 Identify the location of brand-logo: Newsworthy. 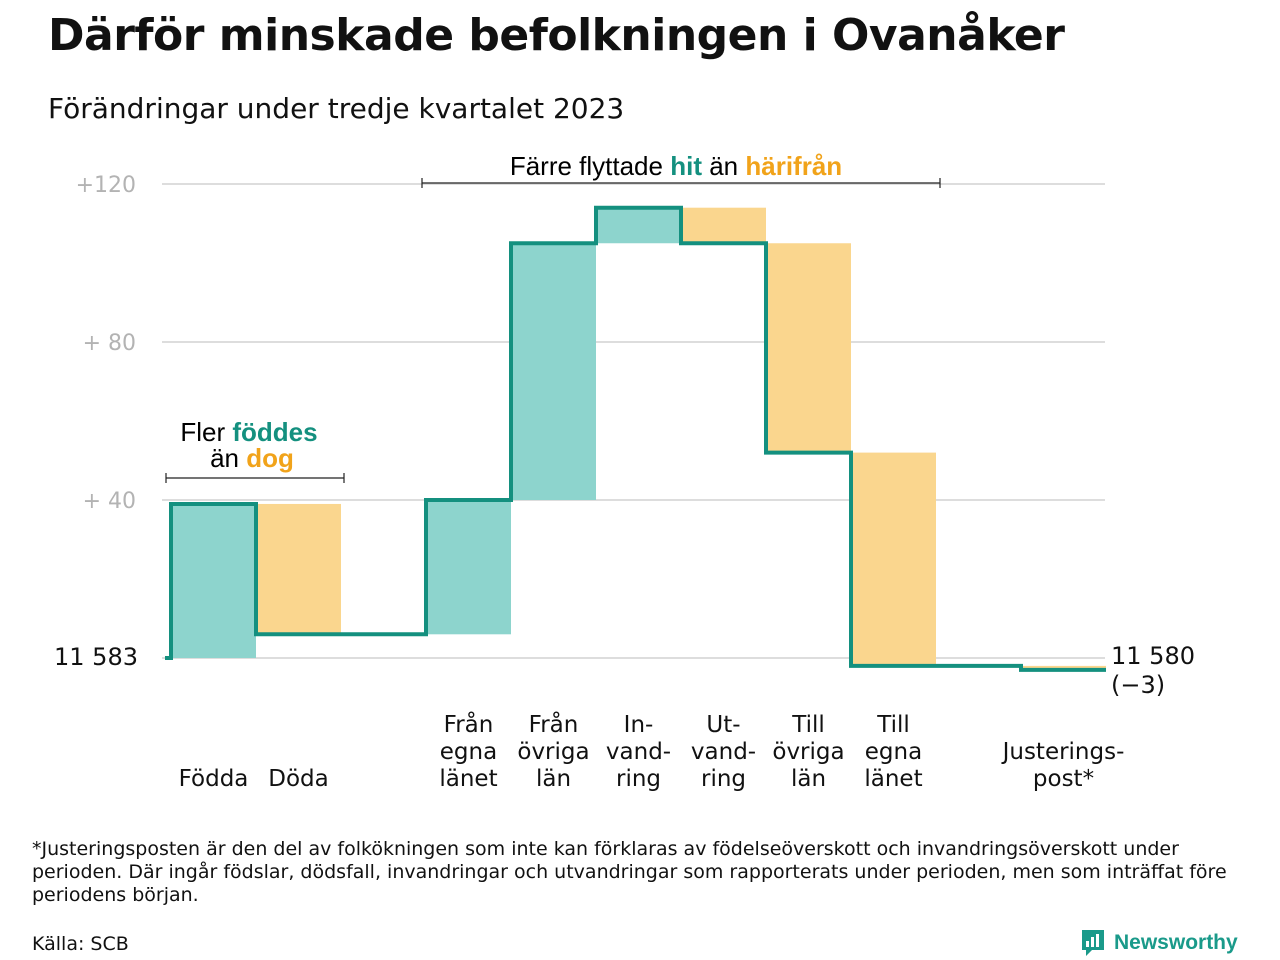
(1159, 943).